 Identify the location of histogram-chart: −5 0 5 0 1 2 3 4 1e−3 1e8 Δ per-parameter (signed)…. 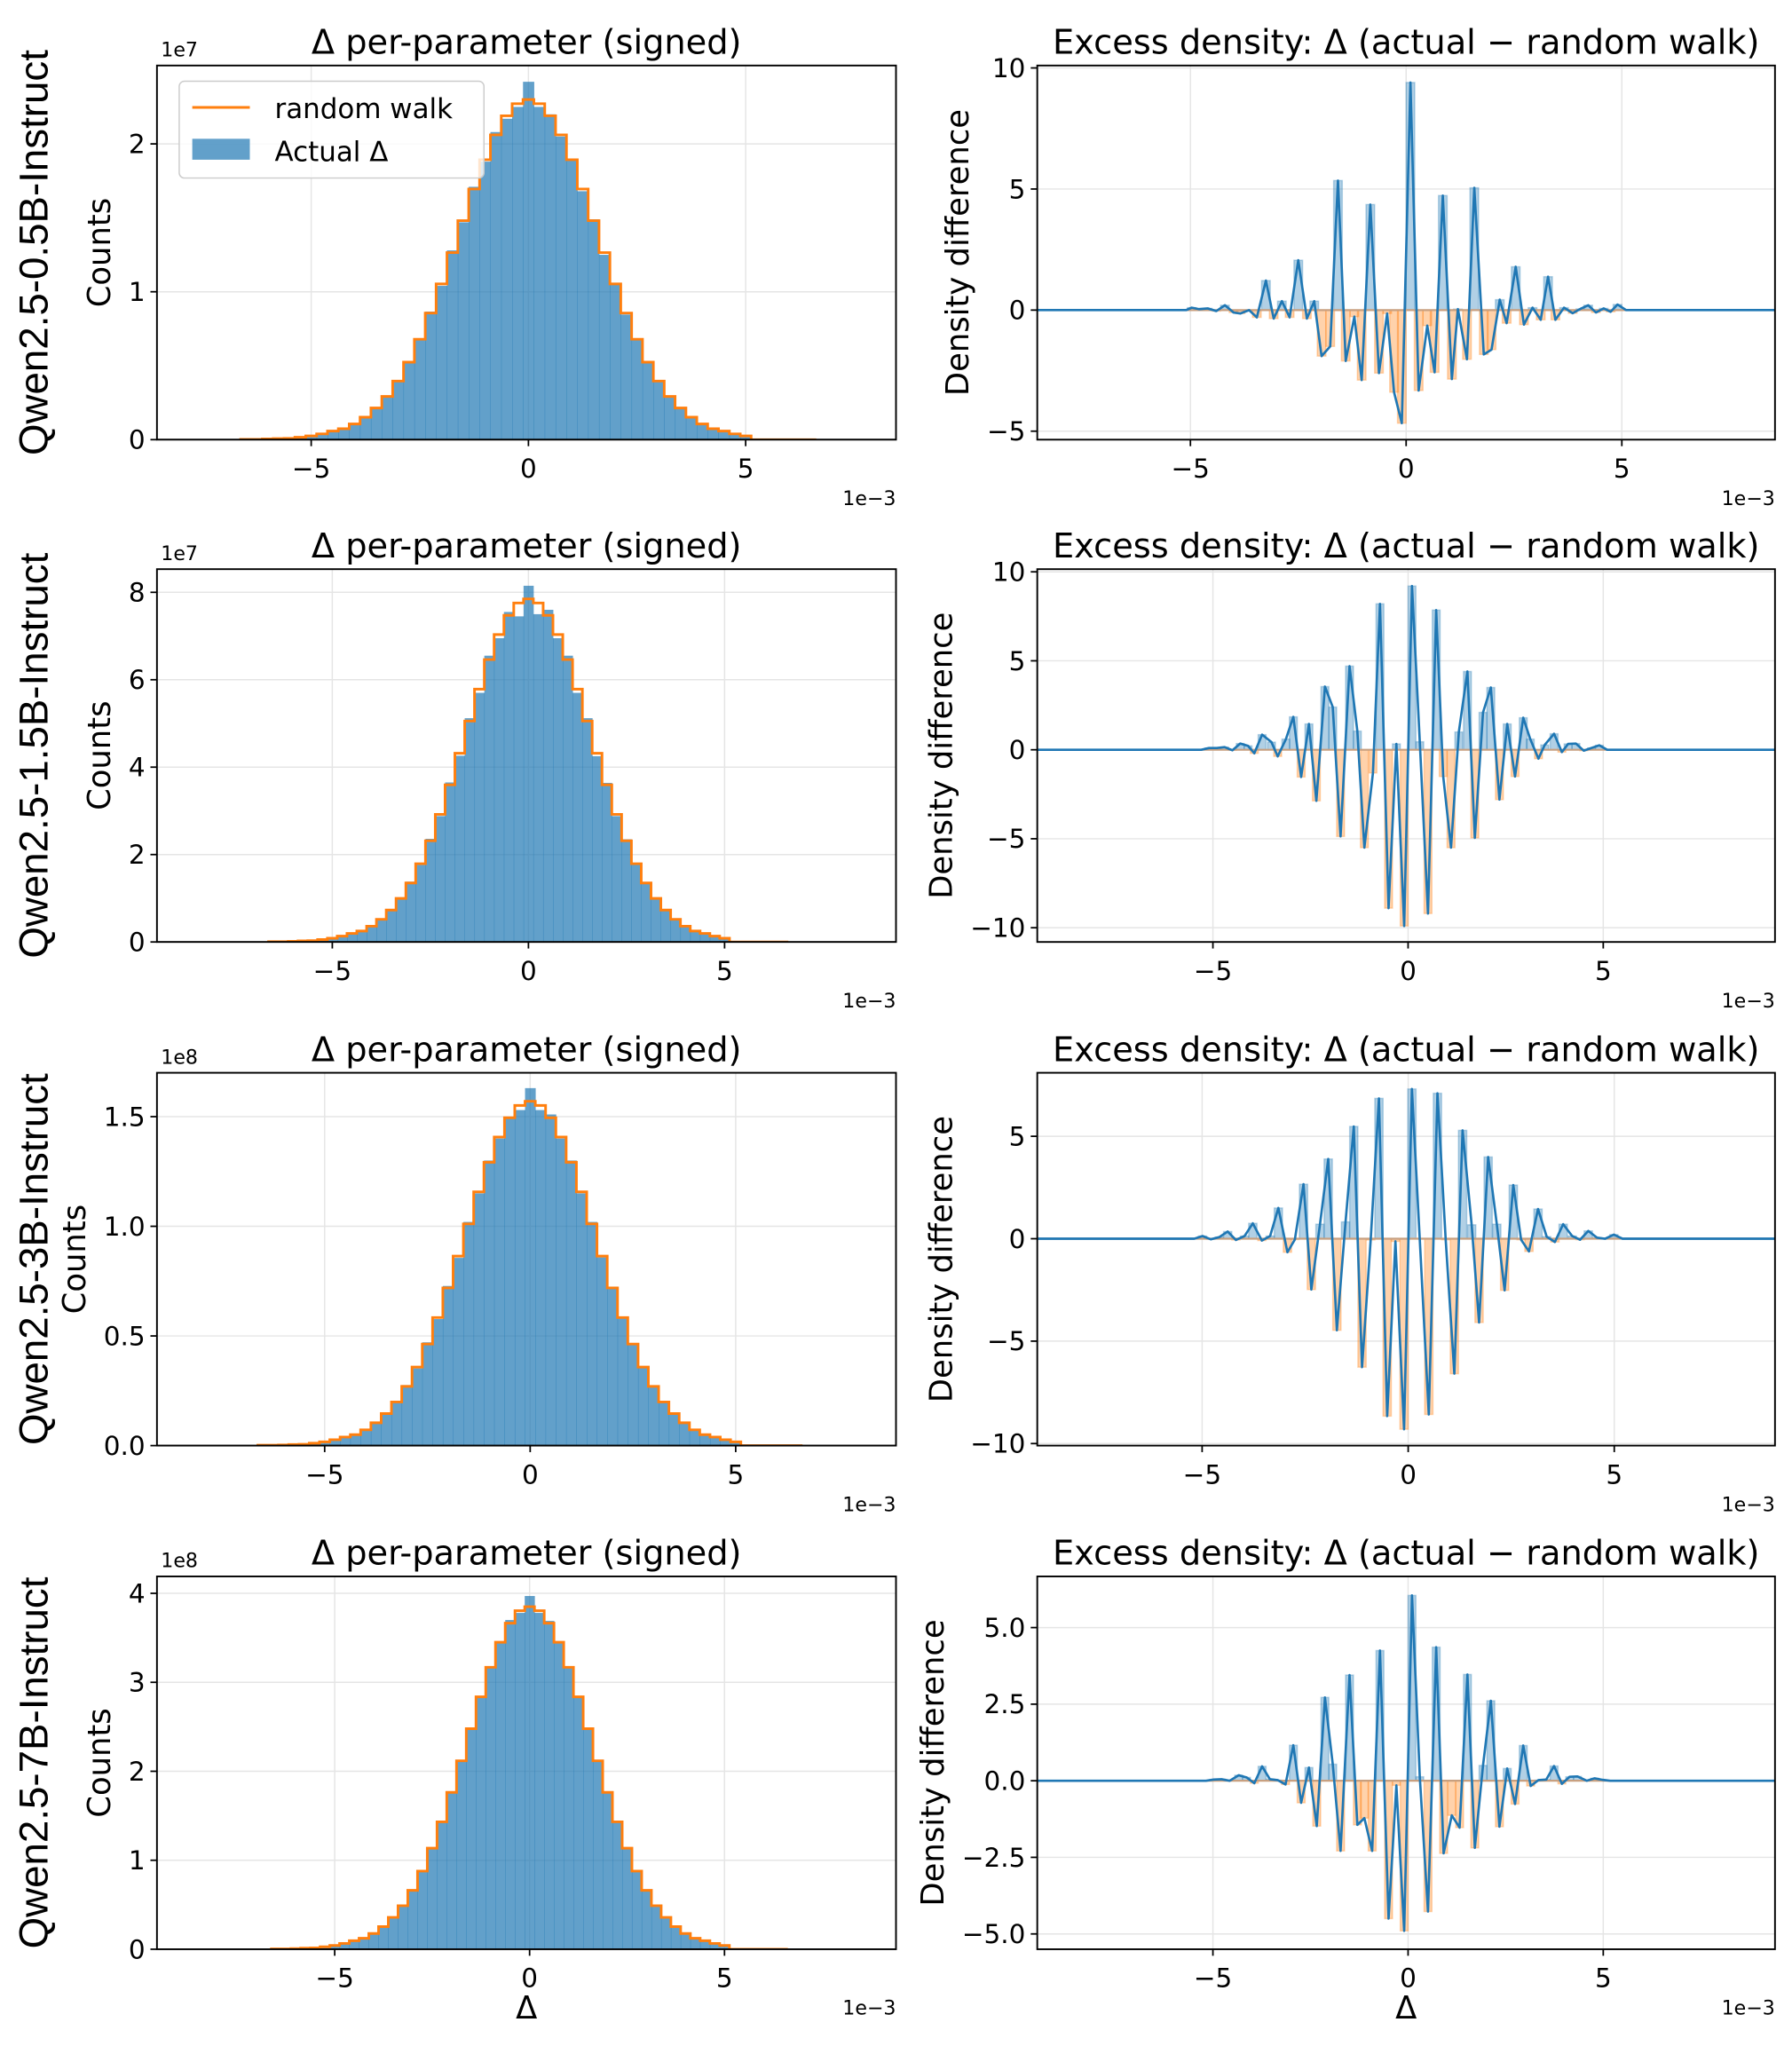
(489, 1780).